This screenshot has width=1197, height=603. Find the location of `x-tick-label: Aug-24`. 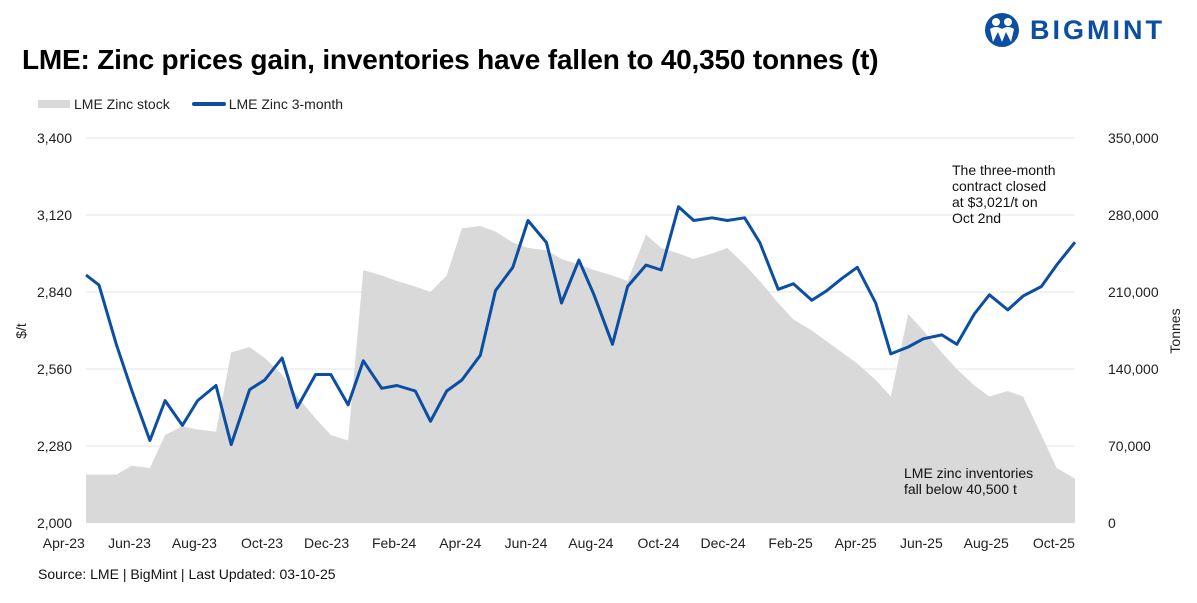

x-tick-label: Aug-24 is located at coordinates (590, 543).